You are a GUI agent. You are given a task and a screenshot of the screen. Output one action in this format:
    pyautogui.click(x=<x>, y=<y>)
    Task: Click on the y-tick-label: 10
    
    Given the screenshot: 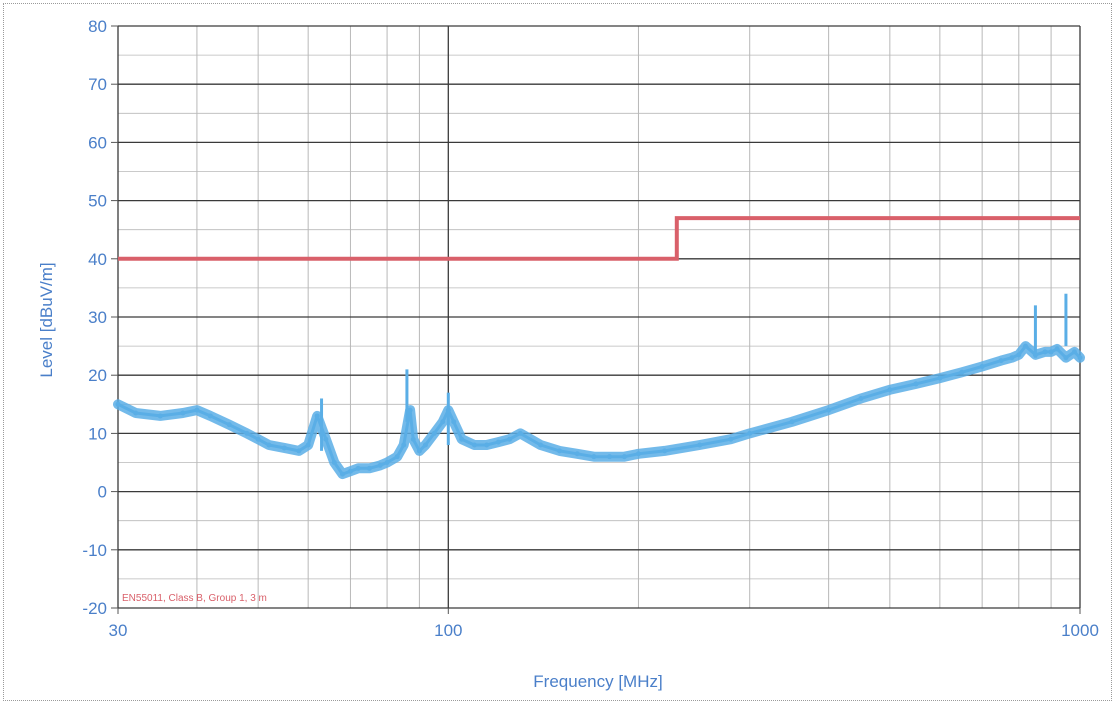 What is the action you would take?
    pyautogui.click(x=97, y=433)
    